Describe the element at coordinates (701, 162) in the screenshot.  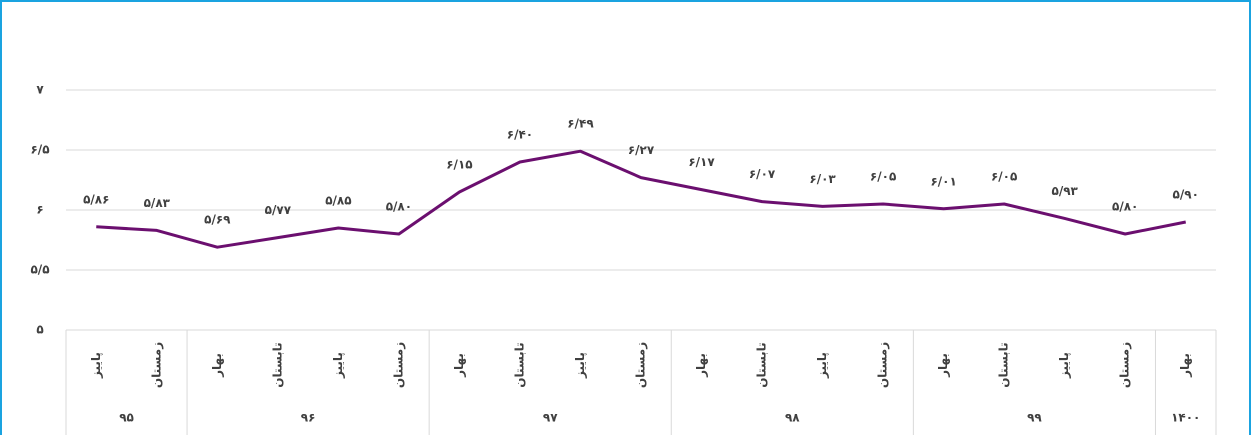
I see `data-label: ۶/۱۷` at that location.